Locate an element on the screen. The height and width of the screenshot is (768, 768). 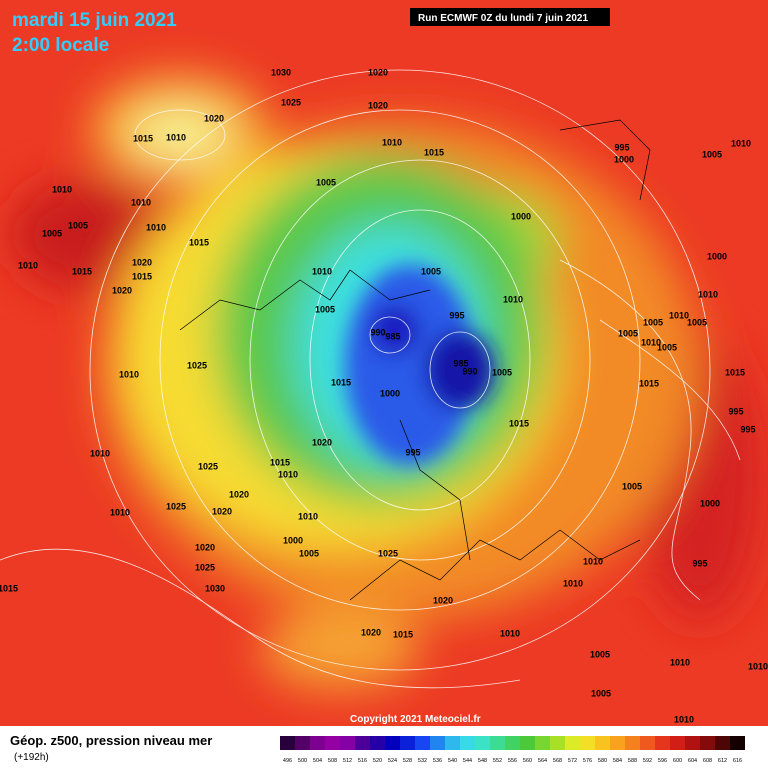
scale-label: 596 is located at coordinates (662, 761).